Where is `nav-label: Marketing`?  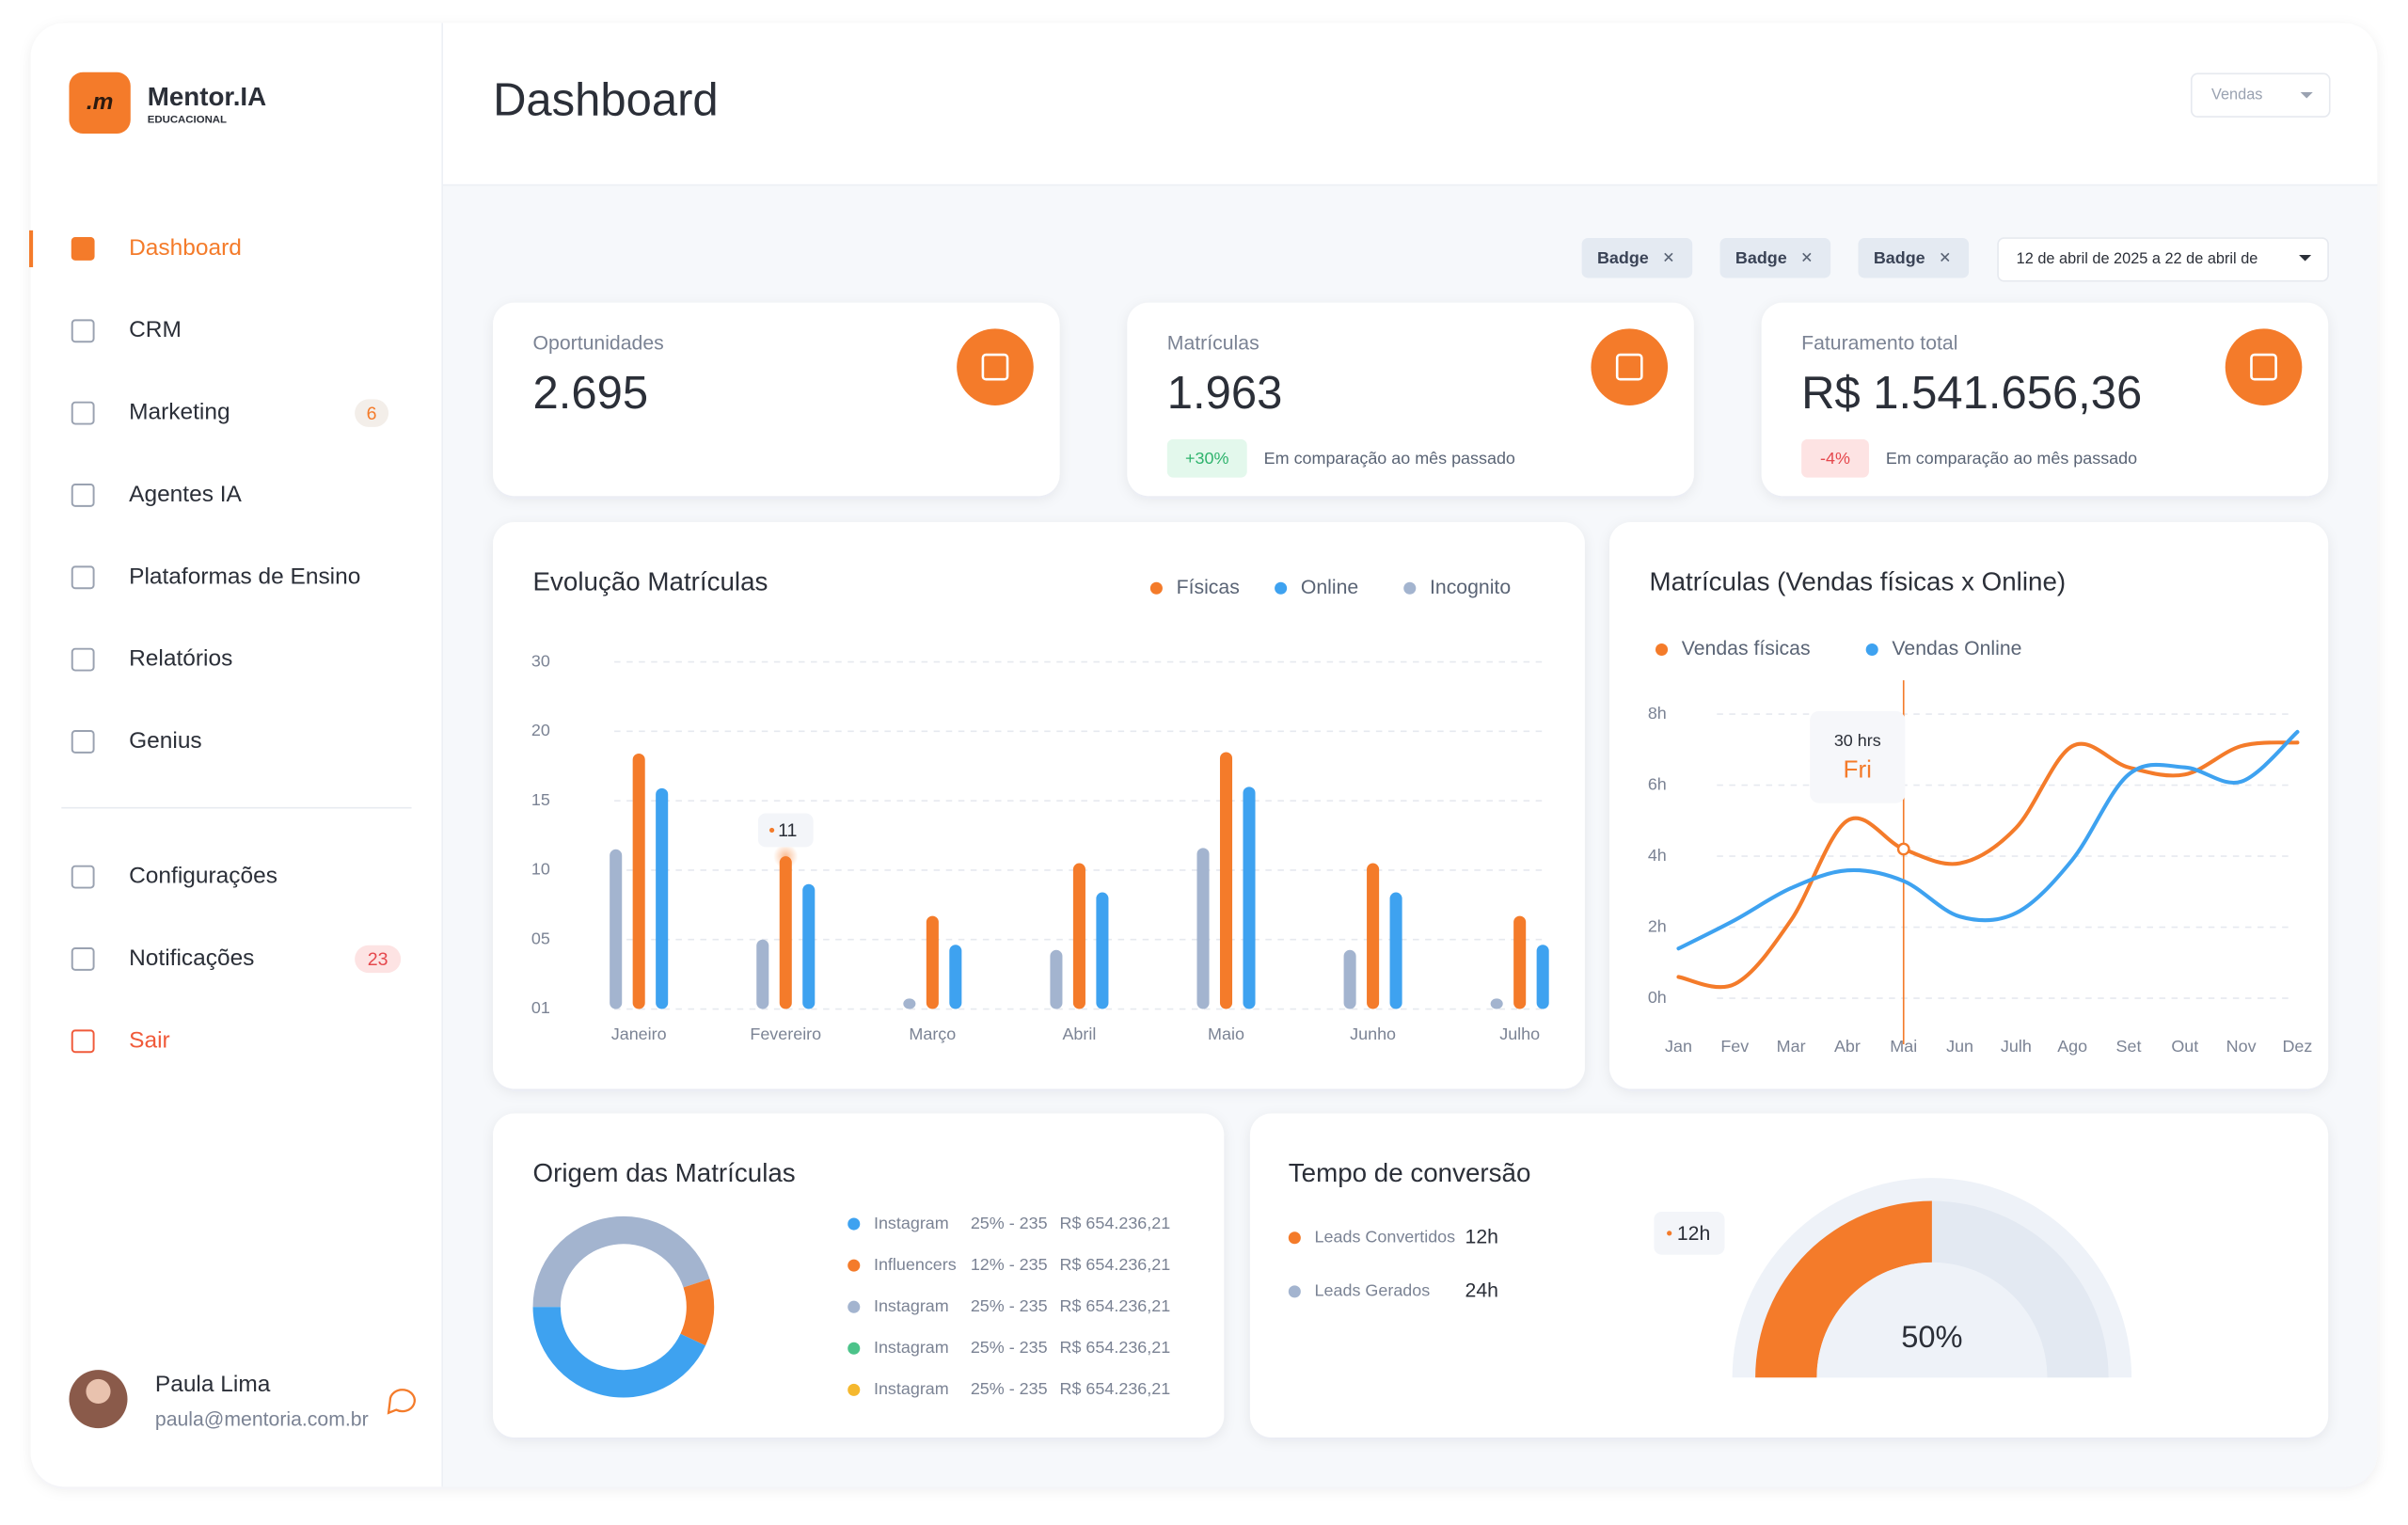
nav-label: Marketing is located at coordinates (180, 412).